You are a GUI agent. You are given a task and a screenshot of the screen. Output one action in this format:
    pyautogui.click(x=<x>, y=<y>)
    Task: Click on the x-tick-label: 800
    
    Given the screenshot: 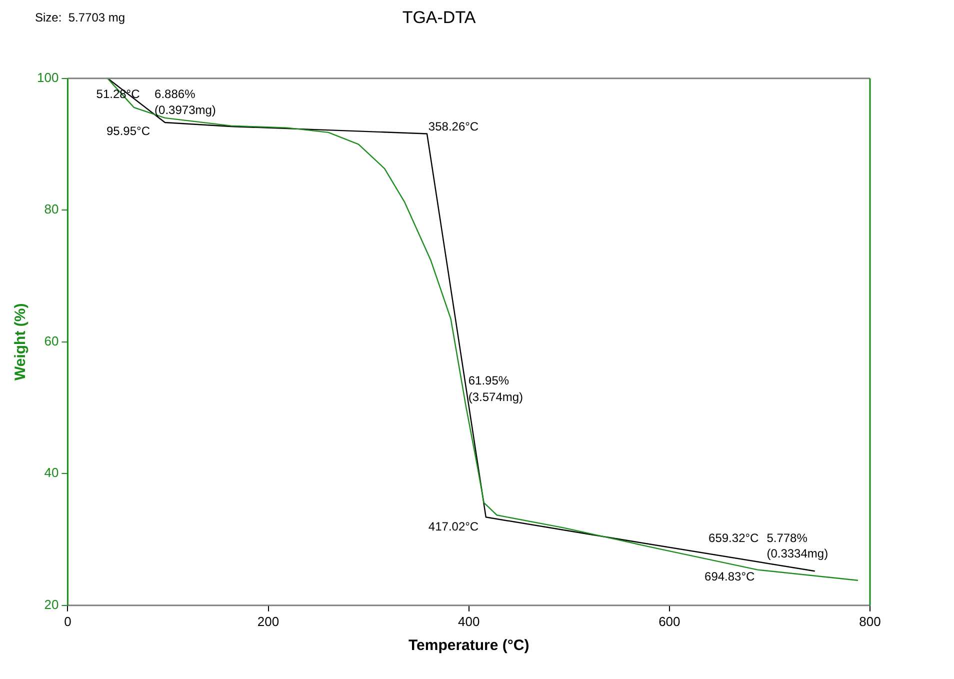 What is the action you would take?
    pyautogui.click(x=870, y=621)
    